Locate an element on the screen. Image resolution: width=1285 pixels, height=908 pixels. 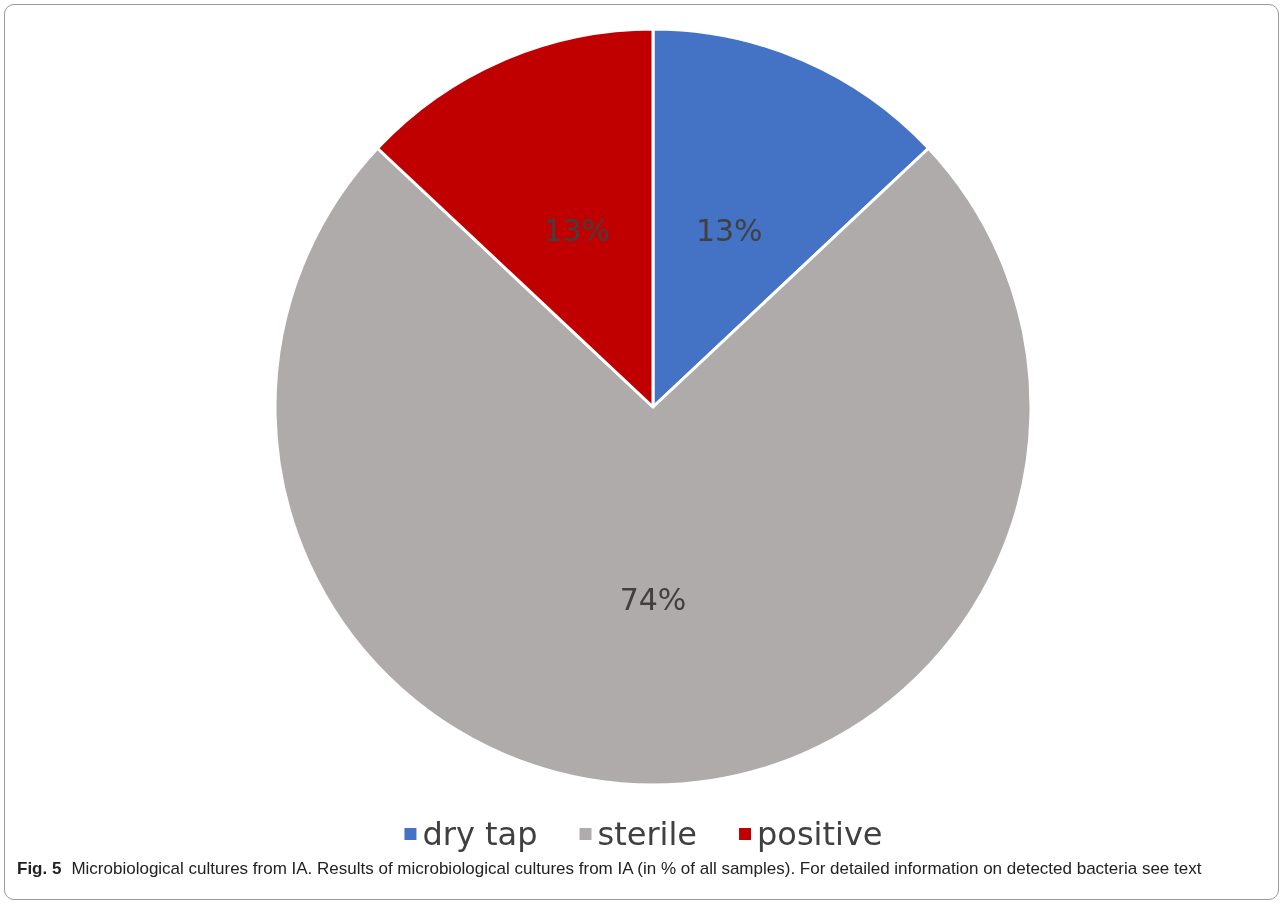
legend-label: positive is located at coordinates (820, 834).